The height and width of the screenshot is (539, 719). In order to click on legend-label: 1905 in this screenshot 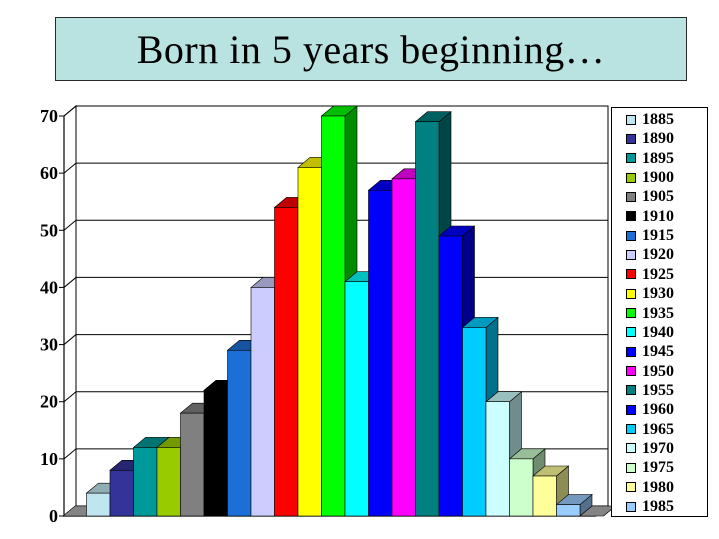, I will do `click(658, 197)`.